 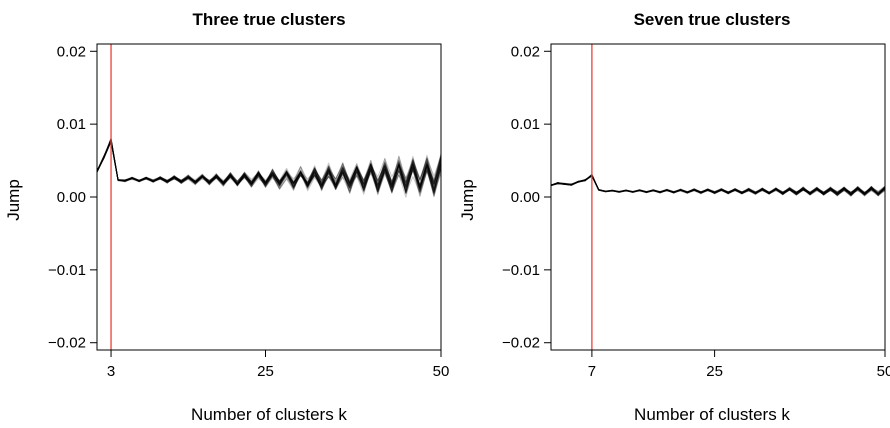 I want to click on chart-title: Three true clusters, so click(x=268, y=19).